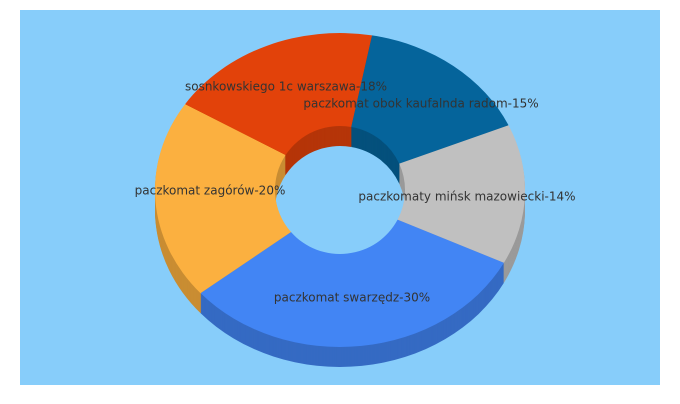 This screenshot has height=404, width=680. What do you see at coordinates (466, 197) in the screenshot?
I see `slice-label: paczkomaty mińsk mazowiecki-14%` at bounding box center [466, 197].